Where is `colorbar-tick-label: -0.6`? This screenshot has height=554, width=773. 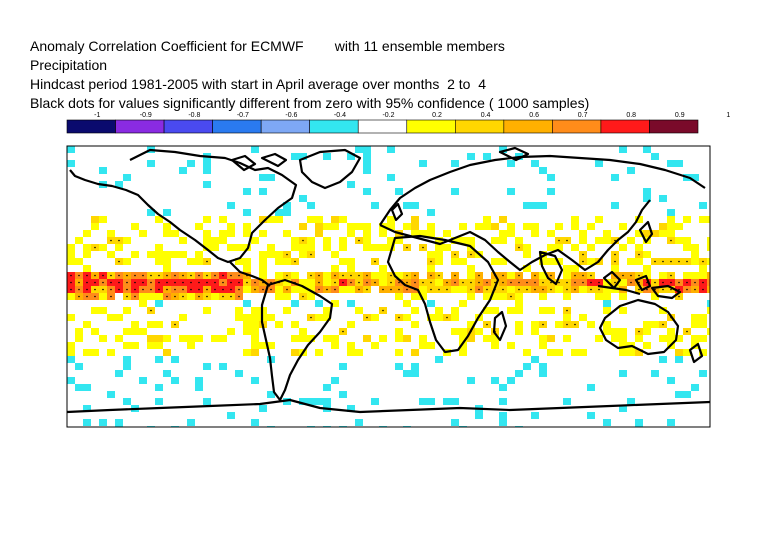
colorbar-tick-label: -0.6 is located at coordinates (291, 115).